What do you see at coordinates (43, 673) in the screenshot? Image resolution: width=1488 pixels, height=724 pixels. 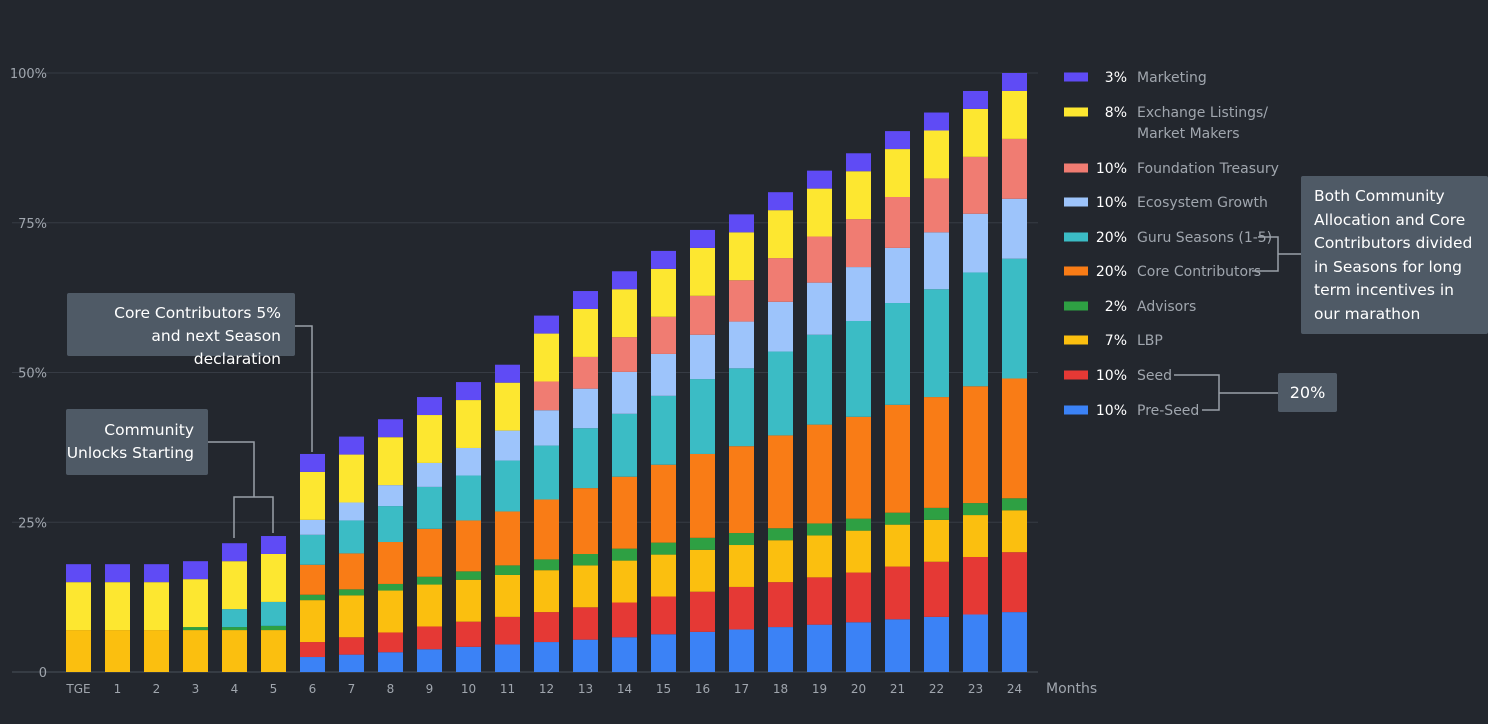 I see `y-tick-label: 0` at bounding box center [43, 673].